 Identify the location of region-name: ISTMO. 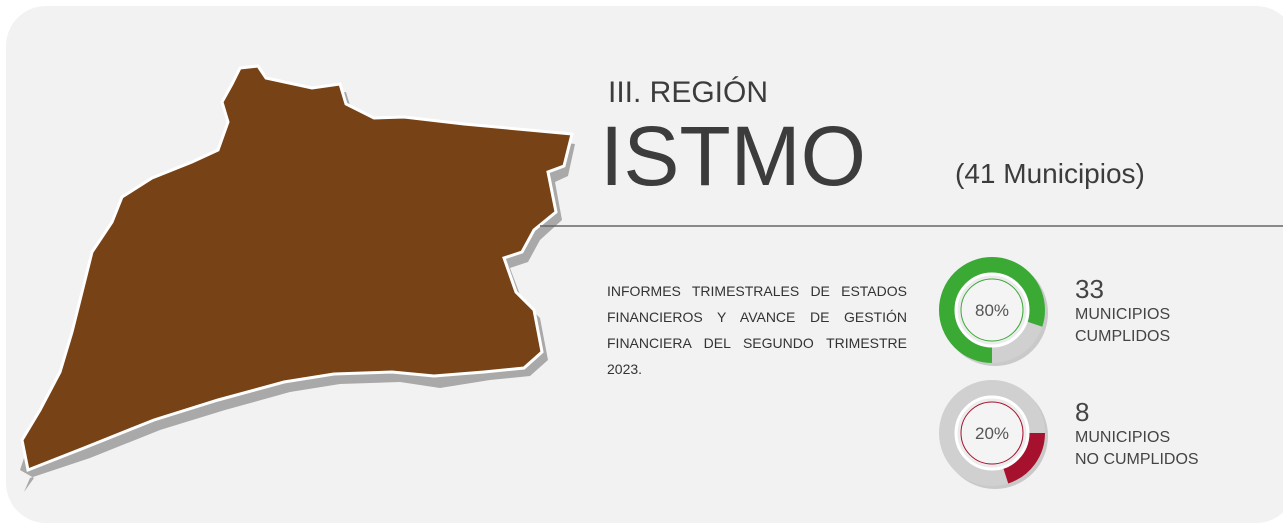
(733, 156).